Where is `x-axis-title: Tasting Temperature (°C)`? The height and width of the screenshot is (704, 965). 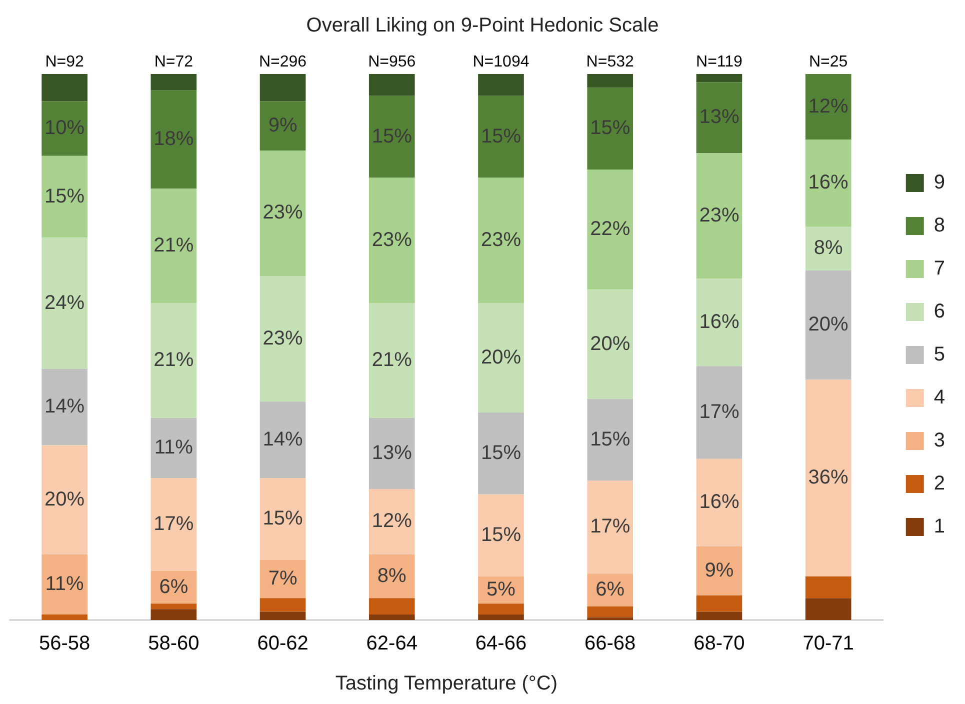
x-axis-title: Tasting Temperature (°C) is located at coordinates (446, 683).